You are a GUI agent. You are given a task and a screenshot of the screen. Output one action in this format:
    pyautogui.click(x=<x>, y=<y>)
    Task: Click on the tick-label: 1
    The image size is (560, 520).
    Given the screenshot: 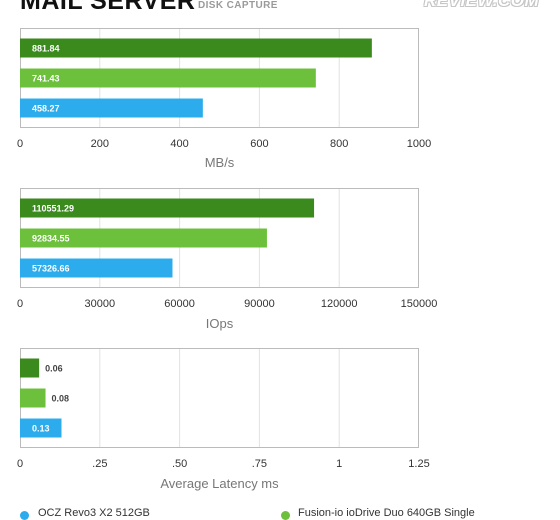 What is the action you would take?
    pyautogui.click(x=339, y=464)
    